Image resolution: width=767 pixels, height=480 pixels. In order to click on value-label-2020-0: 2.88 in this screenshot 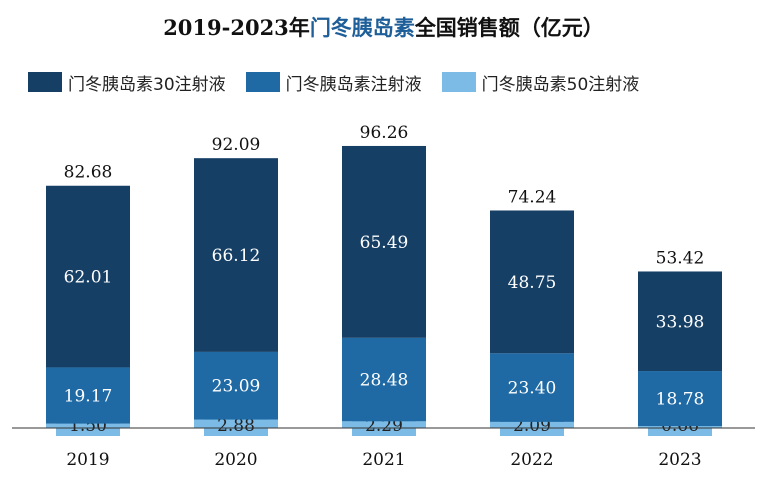, I will do `click(236, 426)`.